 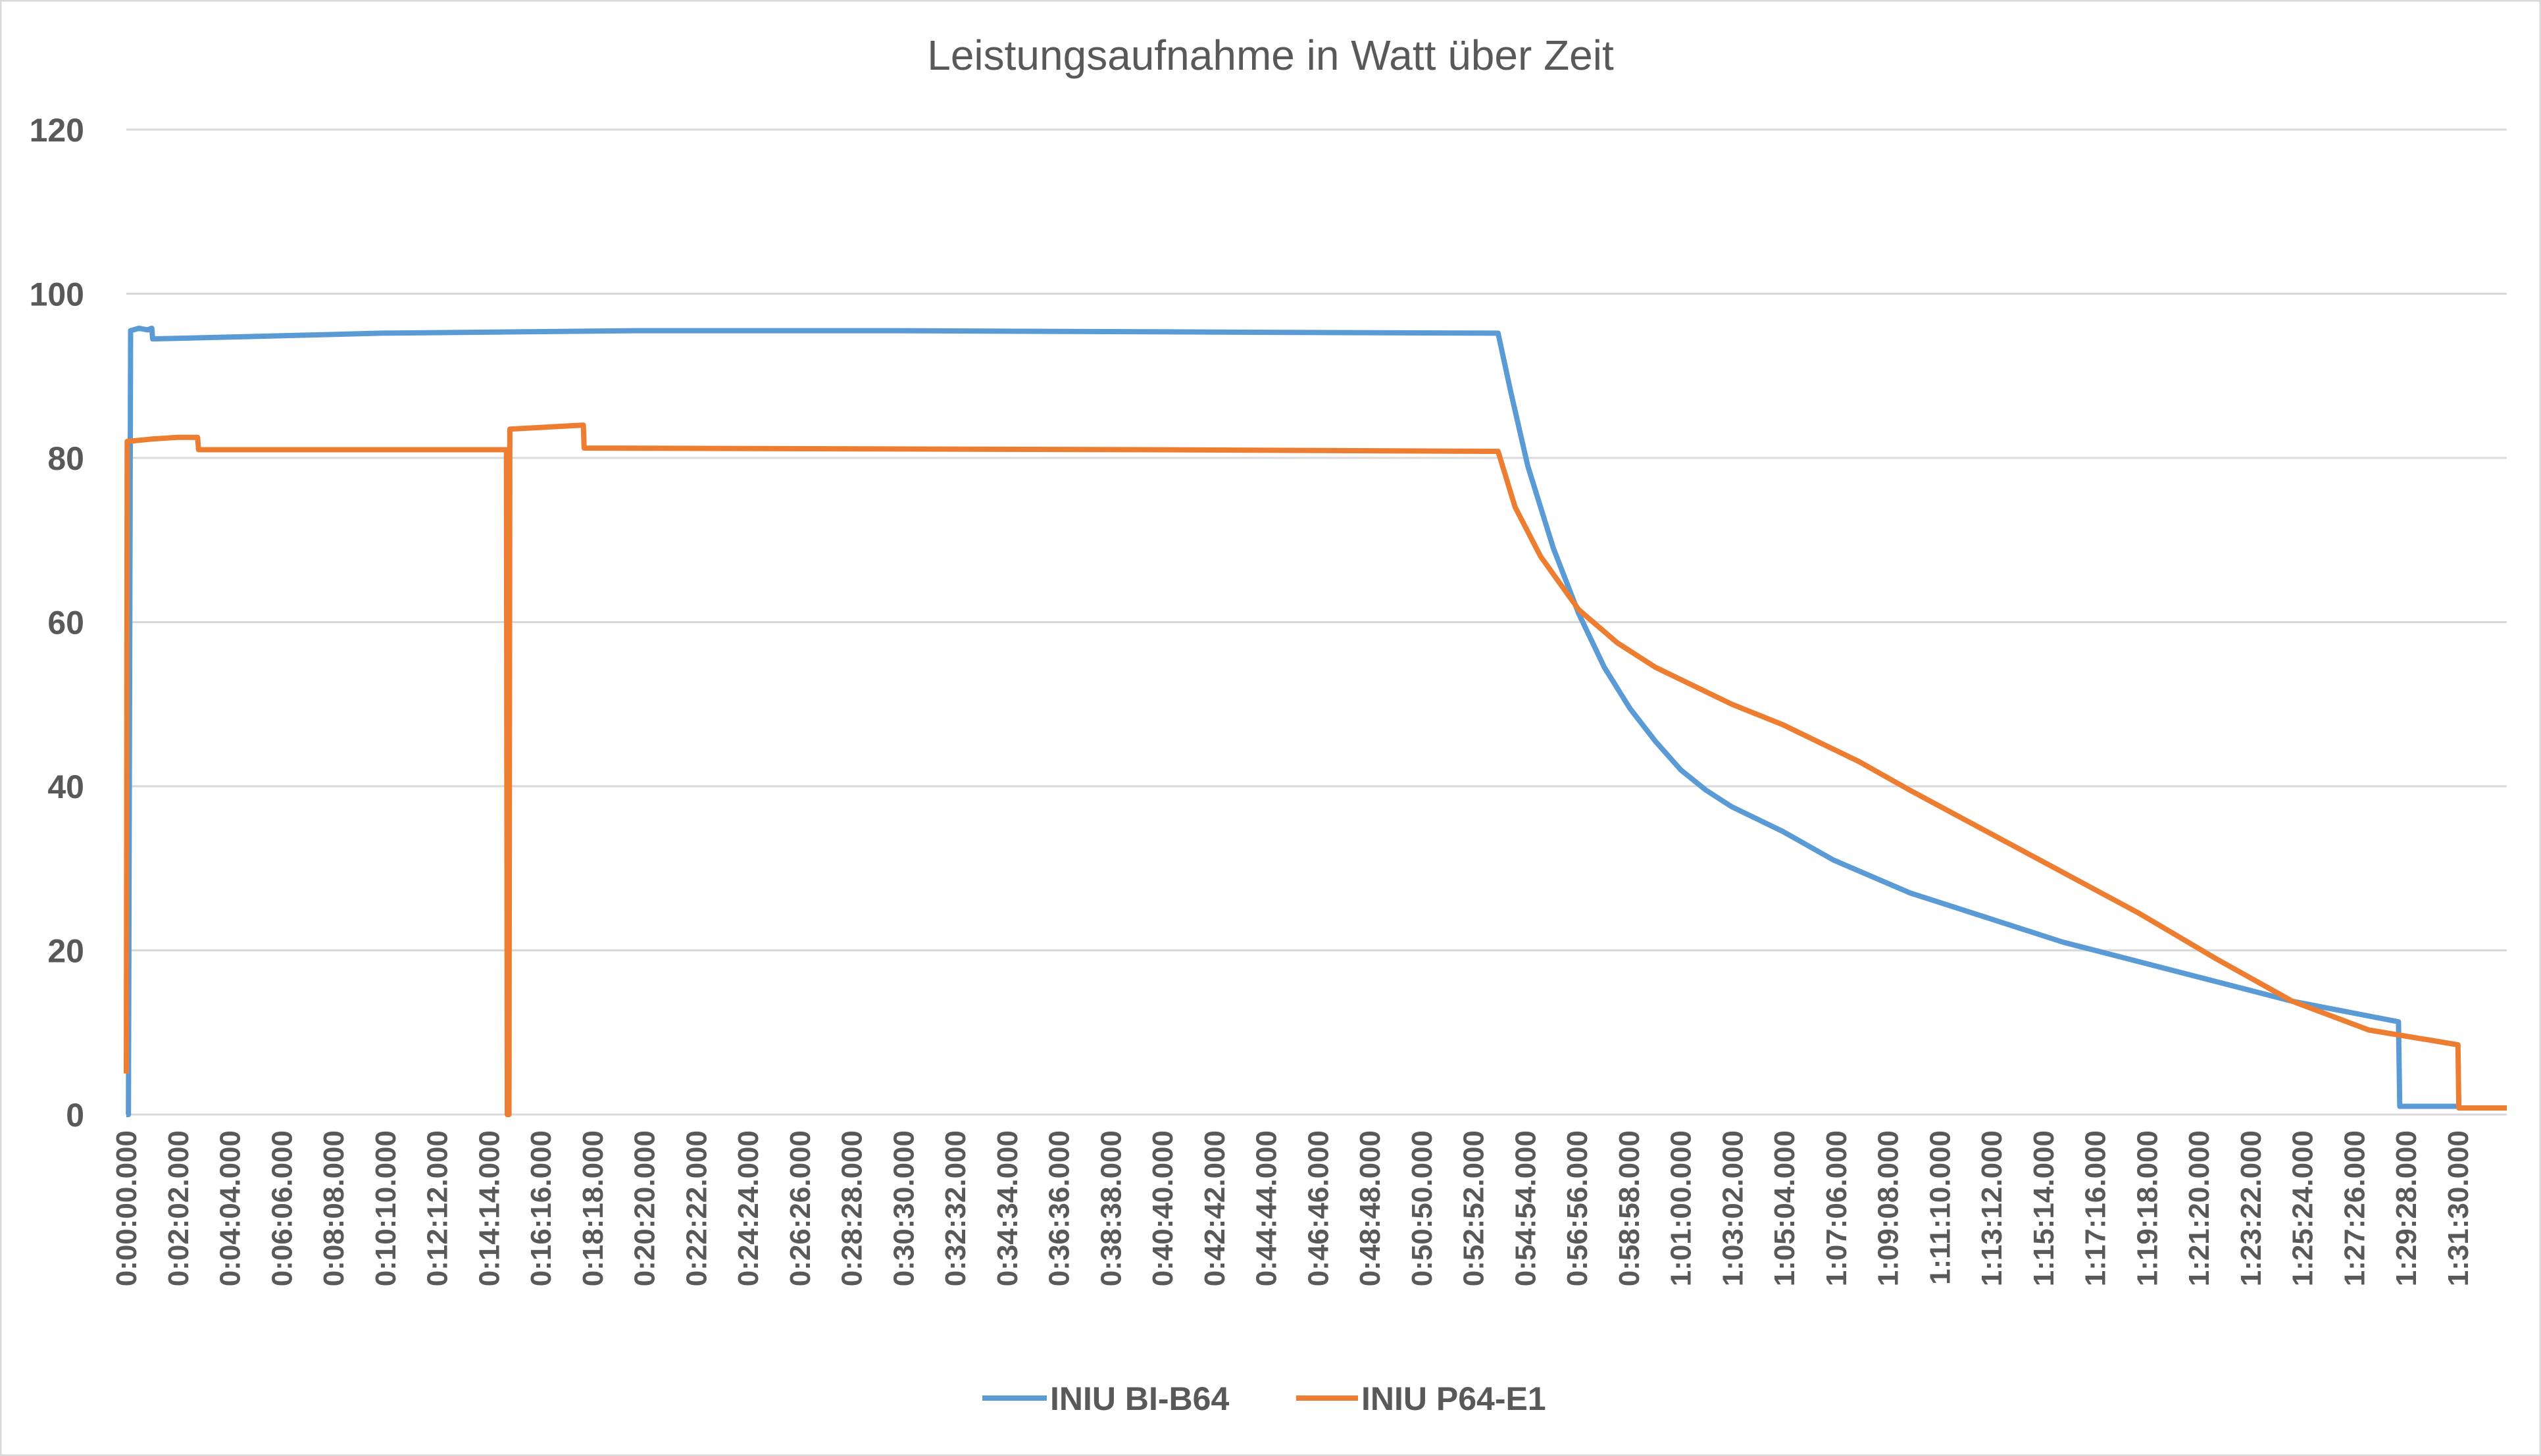 I want to click on legend: INIU BI-B64 INIU P64-E1, so click(x=1264, y=1398).